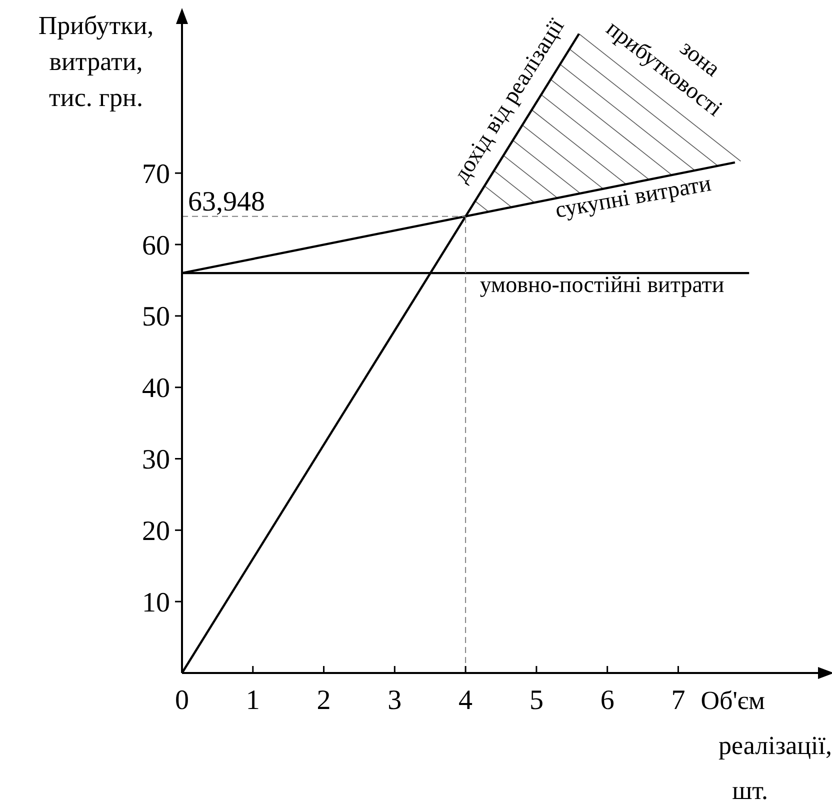  Describe the element at coordinates (602, 285) in the screenshot. I see `series-label: умовно-постійні витрати` at that location.